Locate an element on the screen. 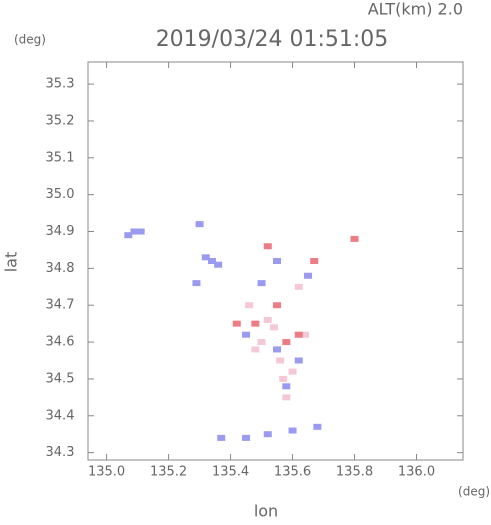 This screenshot has height=525, width=491. y-axis-label: lat is located at coordinates (11, 262).